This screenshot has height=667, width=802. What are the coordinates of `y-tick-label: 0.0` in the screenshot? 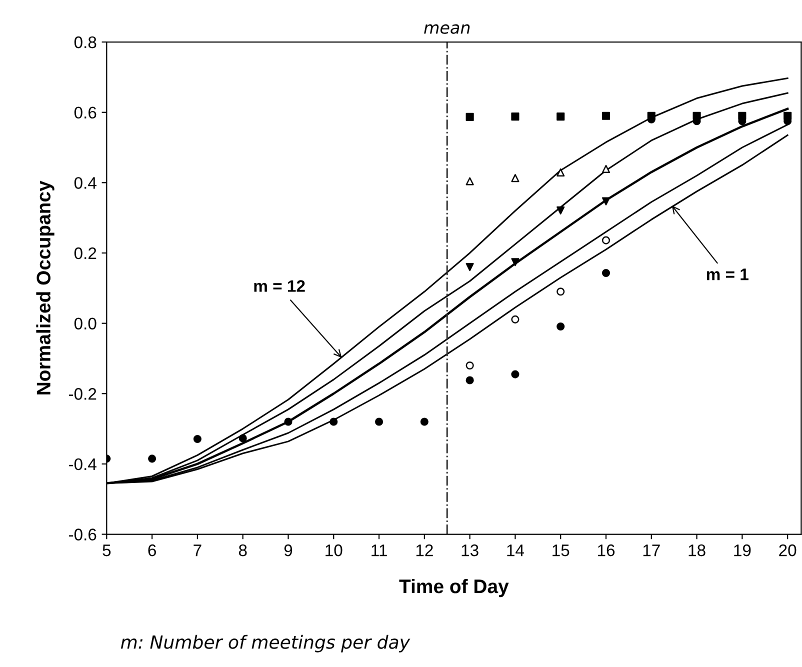 It's located at (85, 324).